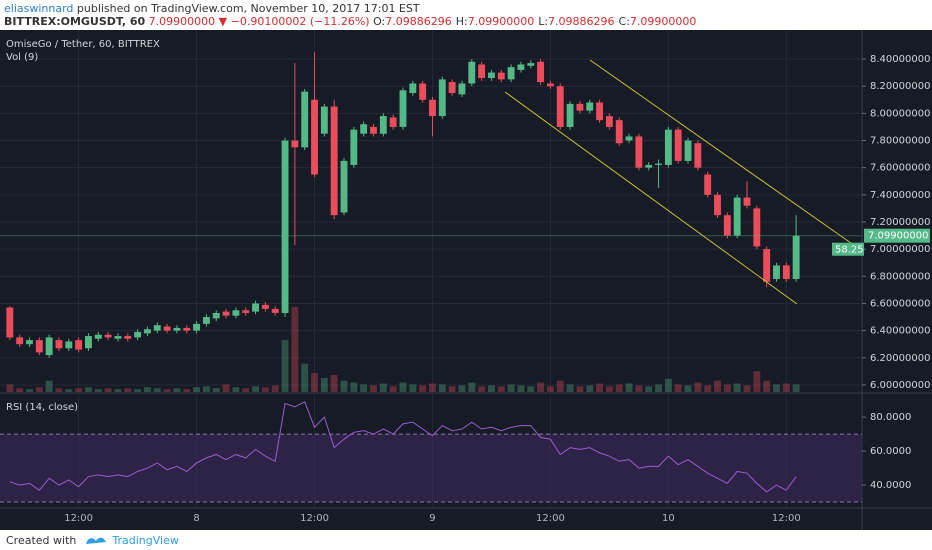 This screenshot has width=932, height=550. I want to click on x-tick-label: 10, so click(668, 518).